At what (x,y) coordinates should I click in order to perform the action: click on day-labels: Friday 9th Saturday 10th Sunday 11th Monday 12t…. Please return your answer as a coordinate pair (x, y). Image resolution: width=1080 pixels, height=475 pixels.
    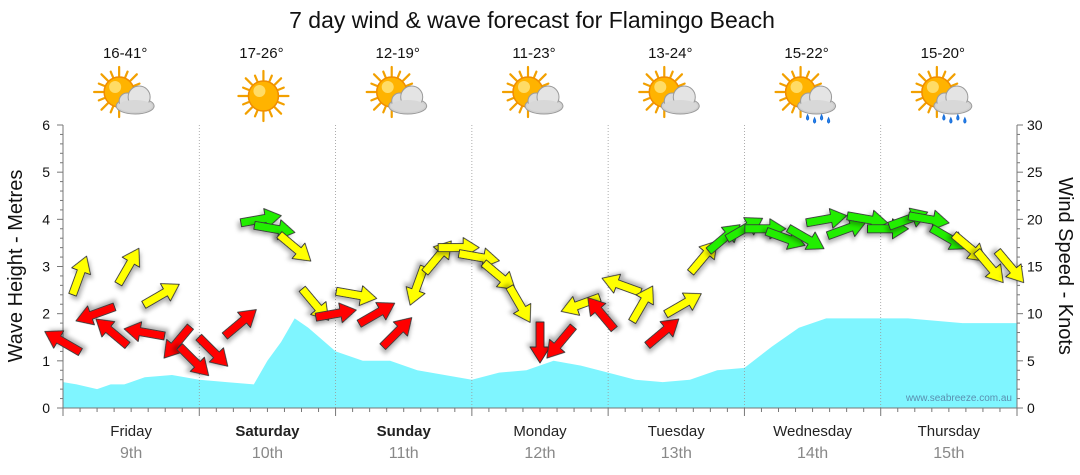
    Looking at the image, I should click on (545, 442).